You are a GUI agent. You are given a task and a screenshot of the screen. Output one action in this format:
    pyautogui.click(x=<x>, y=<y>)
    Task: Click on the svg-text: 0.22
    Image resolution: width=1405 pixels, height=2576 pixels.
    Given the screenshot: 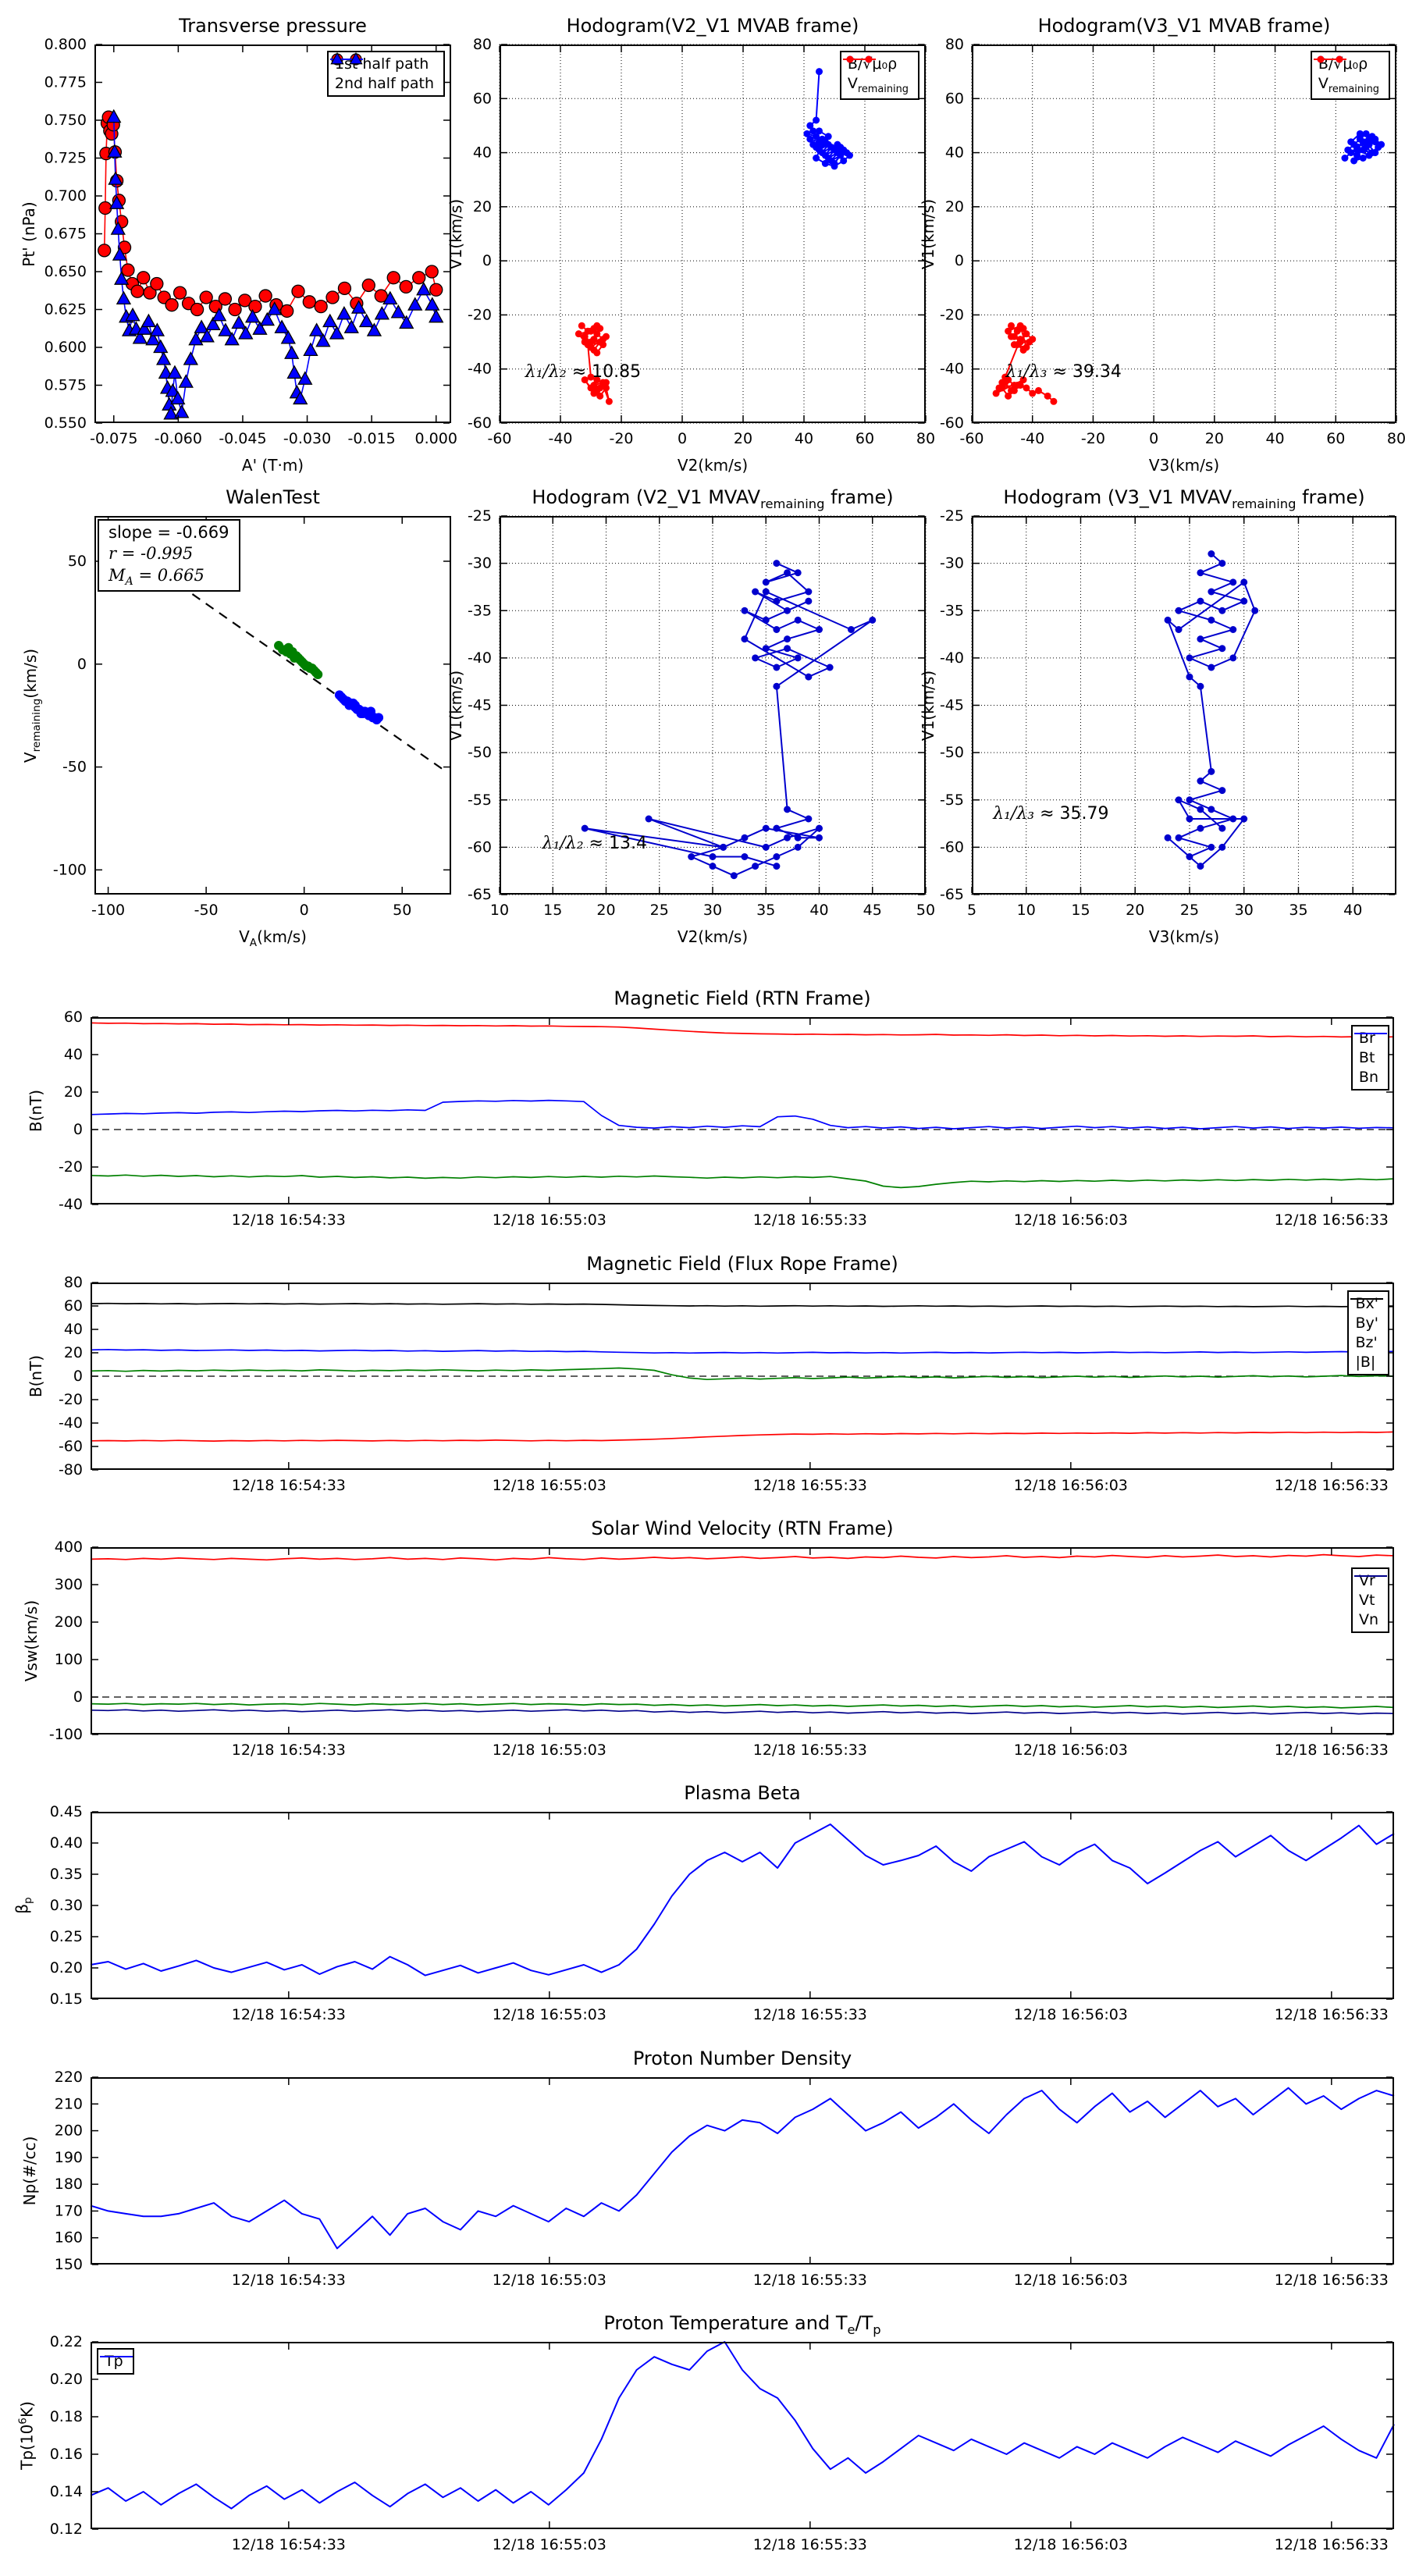 What is the action you would take?
    pyautogui.click(x=67, y=2341)
    